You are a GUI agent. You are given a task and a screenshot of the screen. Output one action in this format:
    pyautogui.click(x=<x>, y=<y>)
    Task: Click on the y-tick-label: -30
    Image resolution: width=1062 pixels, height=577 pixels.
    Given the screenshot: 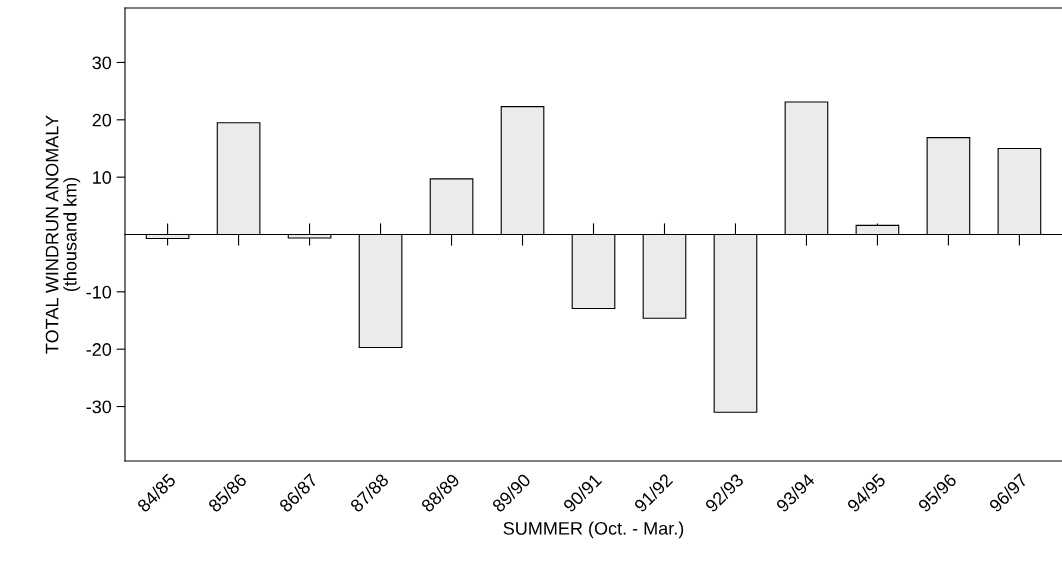 What is the action you would take?
    pyautogui.click(x=99, y=407)
    